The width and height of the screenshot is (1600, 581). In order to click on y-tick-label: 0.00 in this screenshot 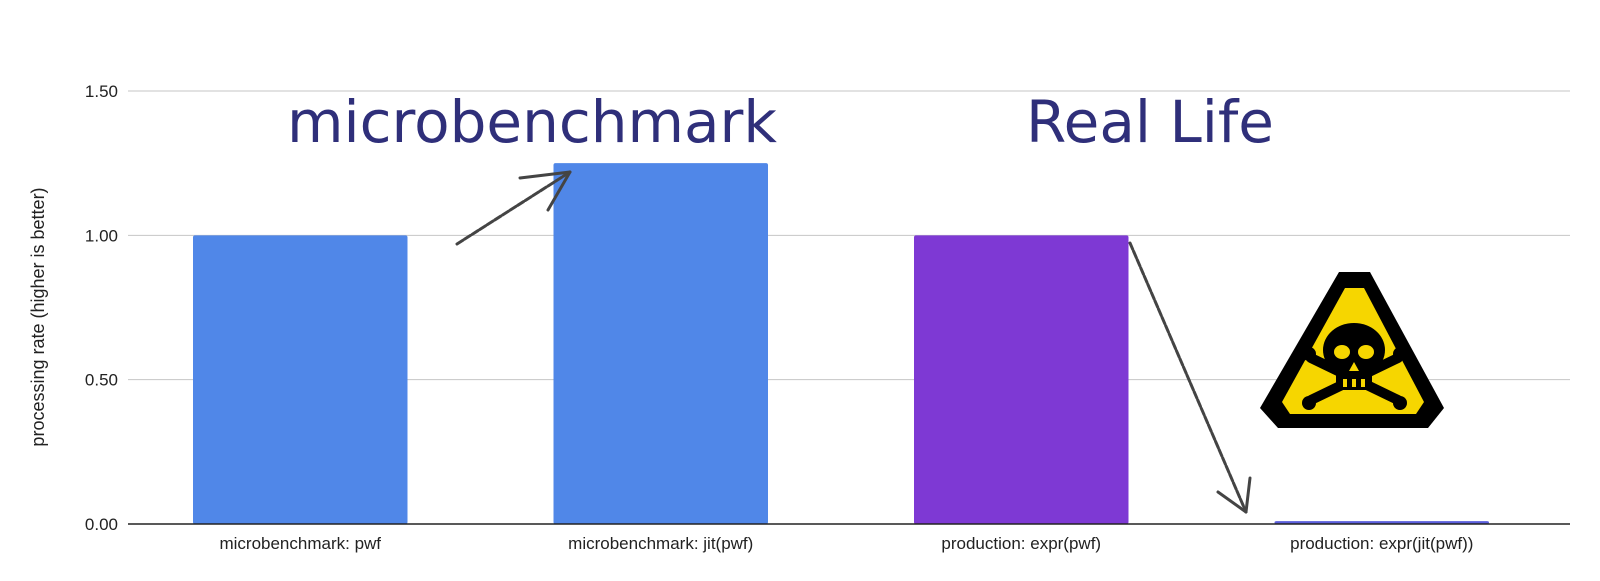, I will do `click(101, 524)`.